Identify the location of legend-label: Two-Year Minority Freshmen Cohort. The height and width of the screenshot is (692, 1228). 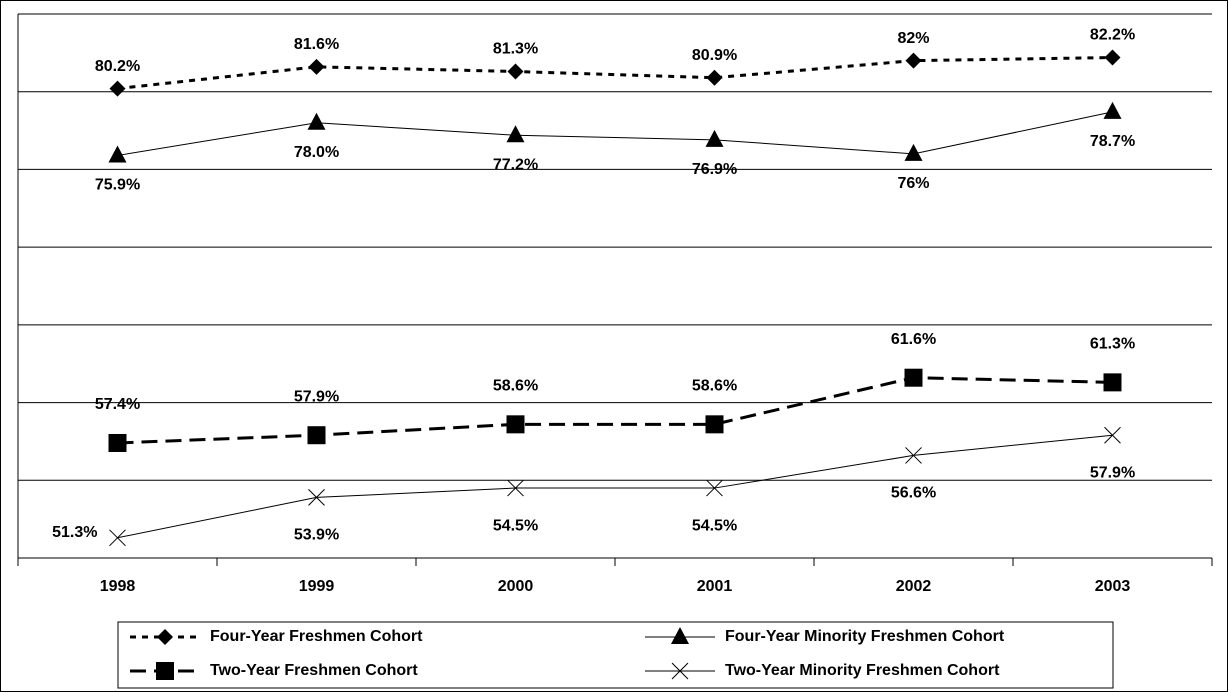
(862, 670).